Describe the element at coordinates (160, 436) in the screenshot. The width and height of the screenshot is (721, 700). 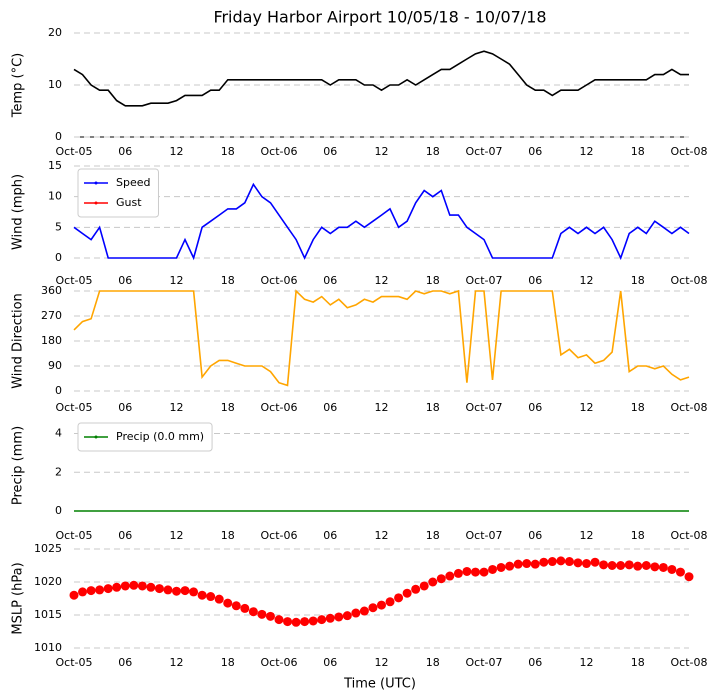
I see `legend-label: Precip (0.0 mm)` at that location.